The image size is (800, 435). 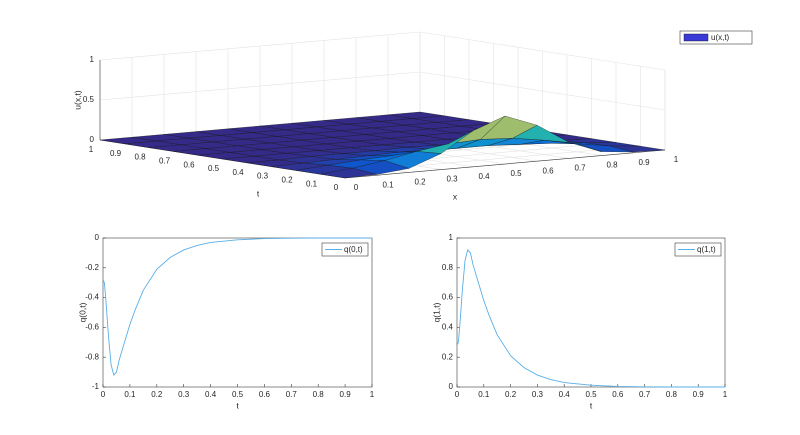 I want to click on y-tick-label: 0.7, so click(x=165, y=161).